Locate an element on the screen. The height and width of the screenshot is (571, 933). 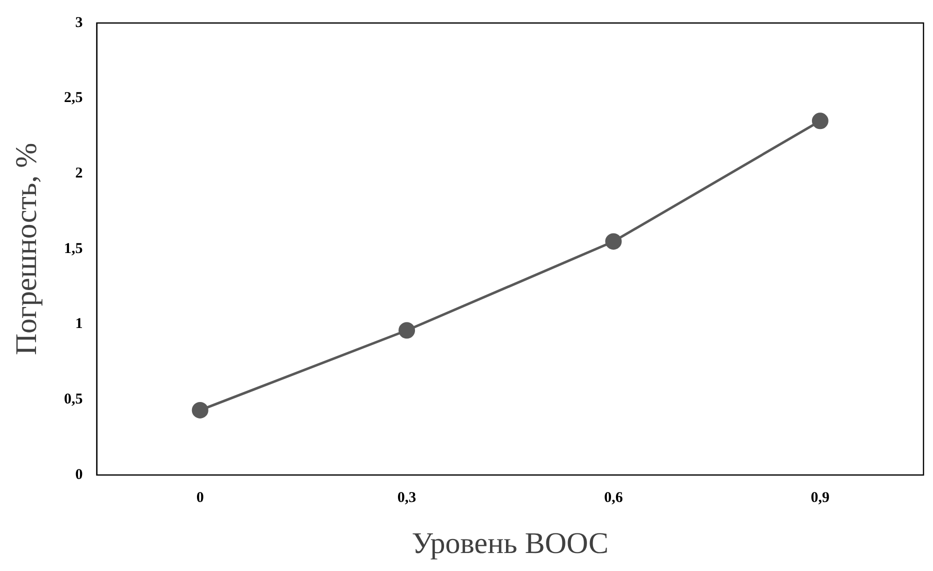
x-tick-label: 0 is located at coordinates (200, 498).